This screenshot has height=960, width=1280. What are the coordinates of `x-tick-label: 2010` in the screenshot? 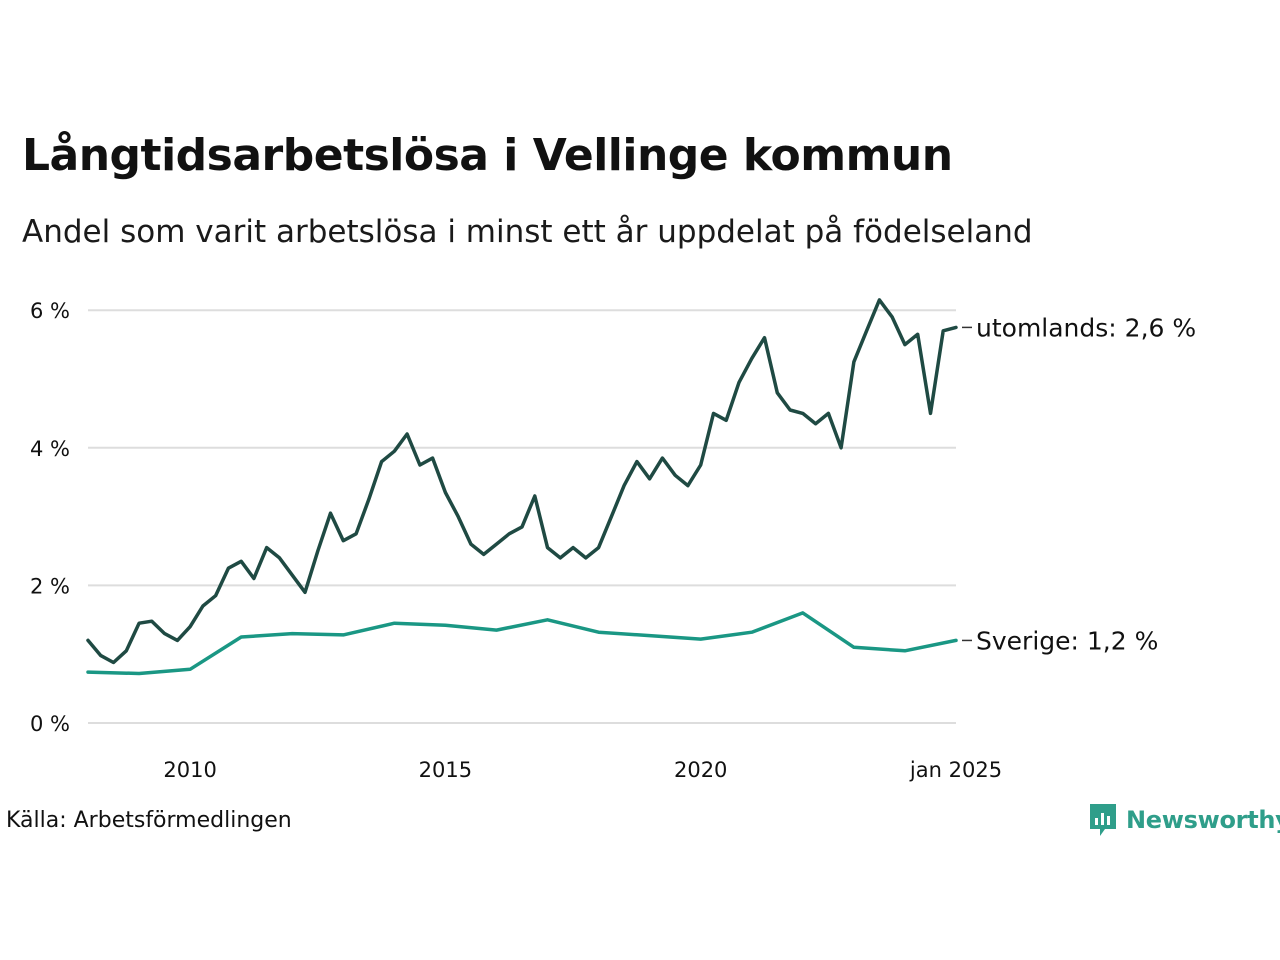 It's located at (189, 770).